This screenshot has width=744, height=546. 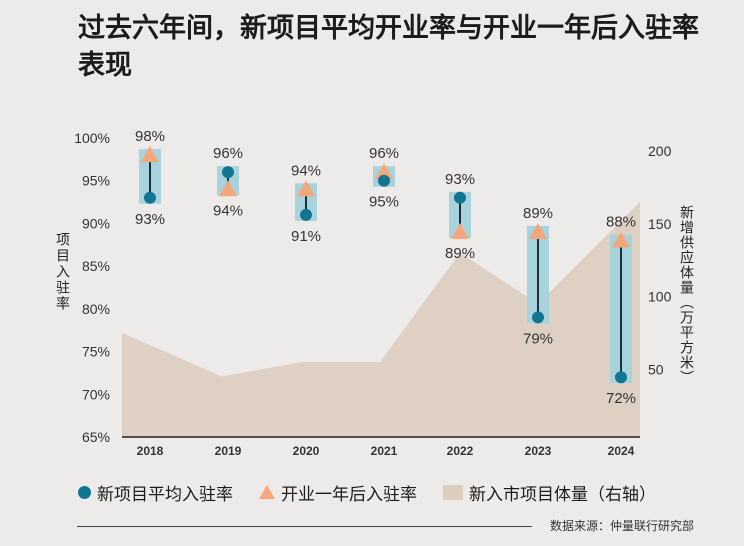 I want to click on legend-item-open: 开业一年后入驻率, so click(x=338, y=492).